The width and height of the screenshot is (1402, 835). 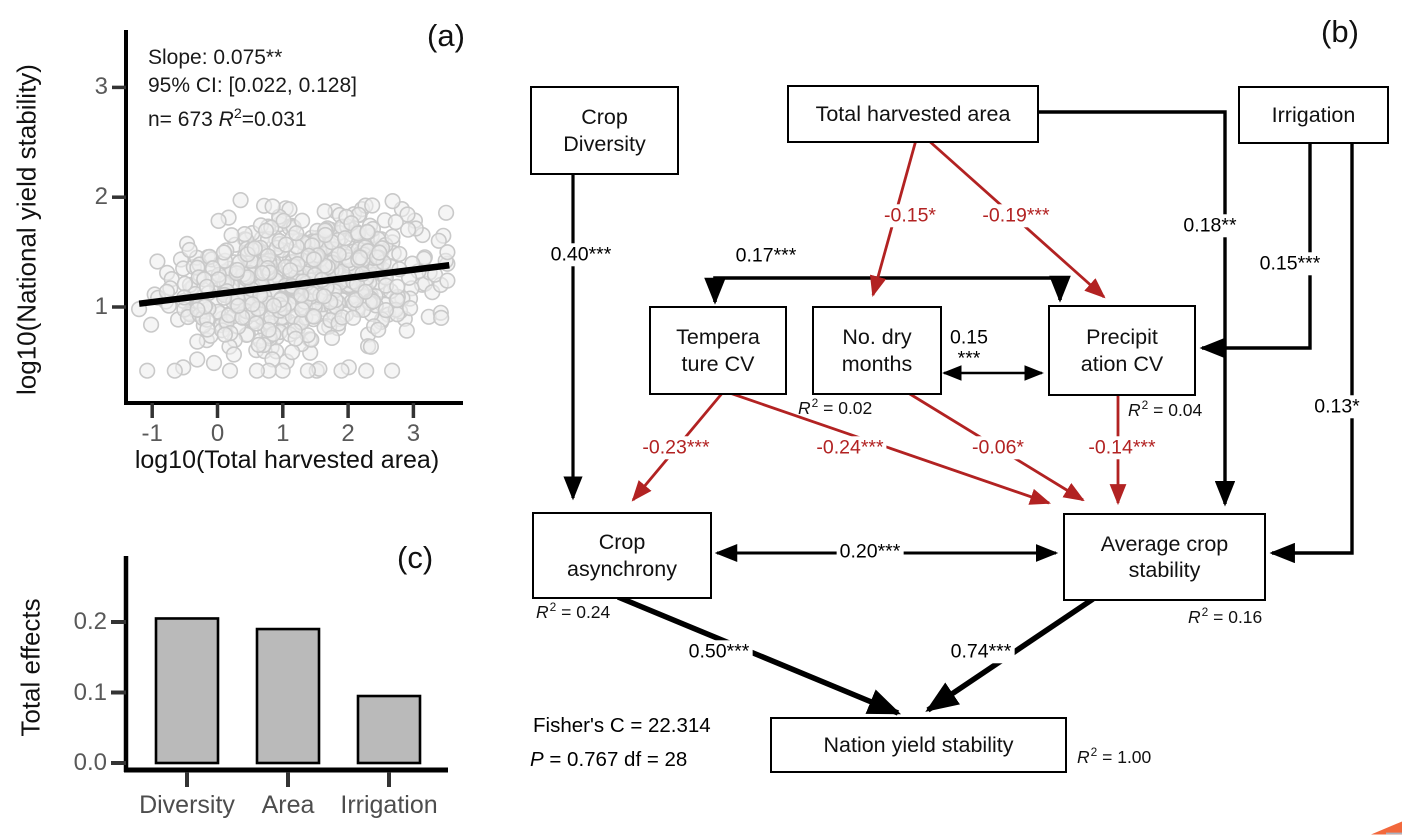 I want to click on edge-label-drymonths-to-stability: -0.06*, so click(x=998, y=448).